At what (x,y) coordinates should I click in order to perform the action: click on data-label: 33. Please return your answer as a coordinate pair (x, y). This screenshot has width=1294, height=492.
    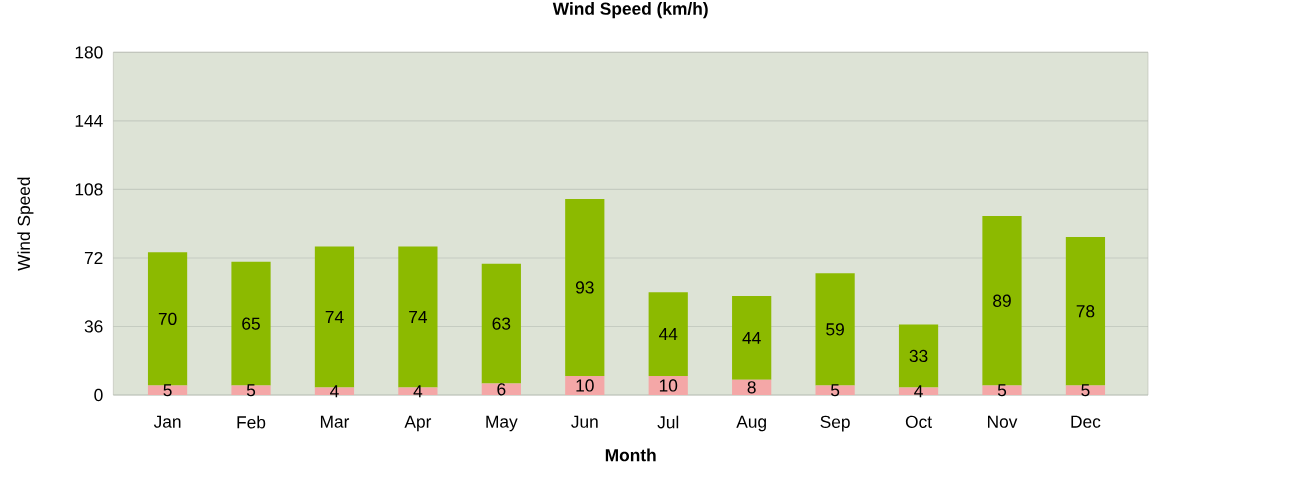
    Looking at the image, I should click on (918, 356).